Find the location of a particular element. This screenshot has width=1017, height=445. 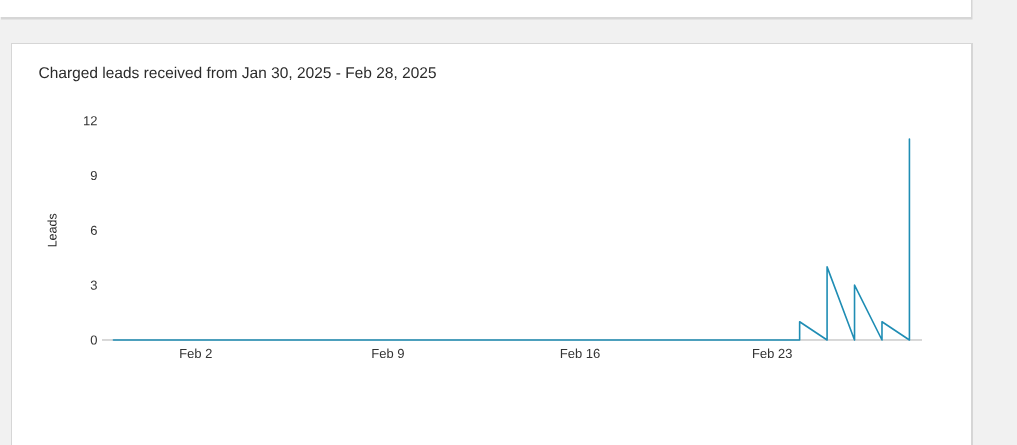

x-tick-label: Feb 9 is located at coordinates (388, 353).